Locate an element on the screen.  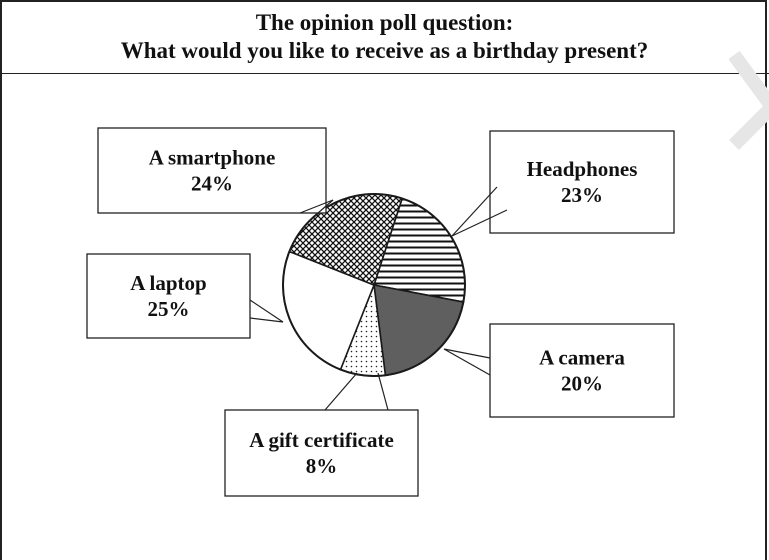
callout-box-a-camera is located at coordinates (582, 370).